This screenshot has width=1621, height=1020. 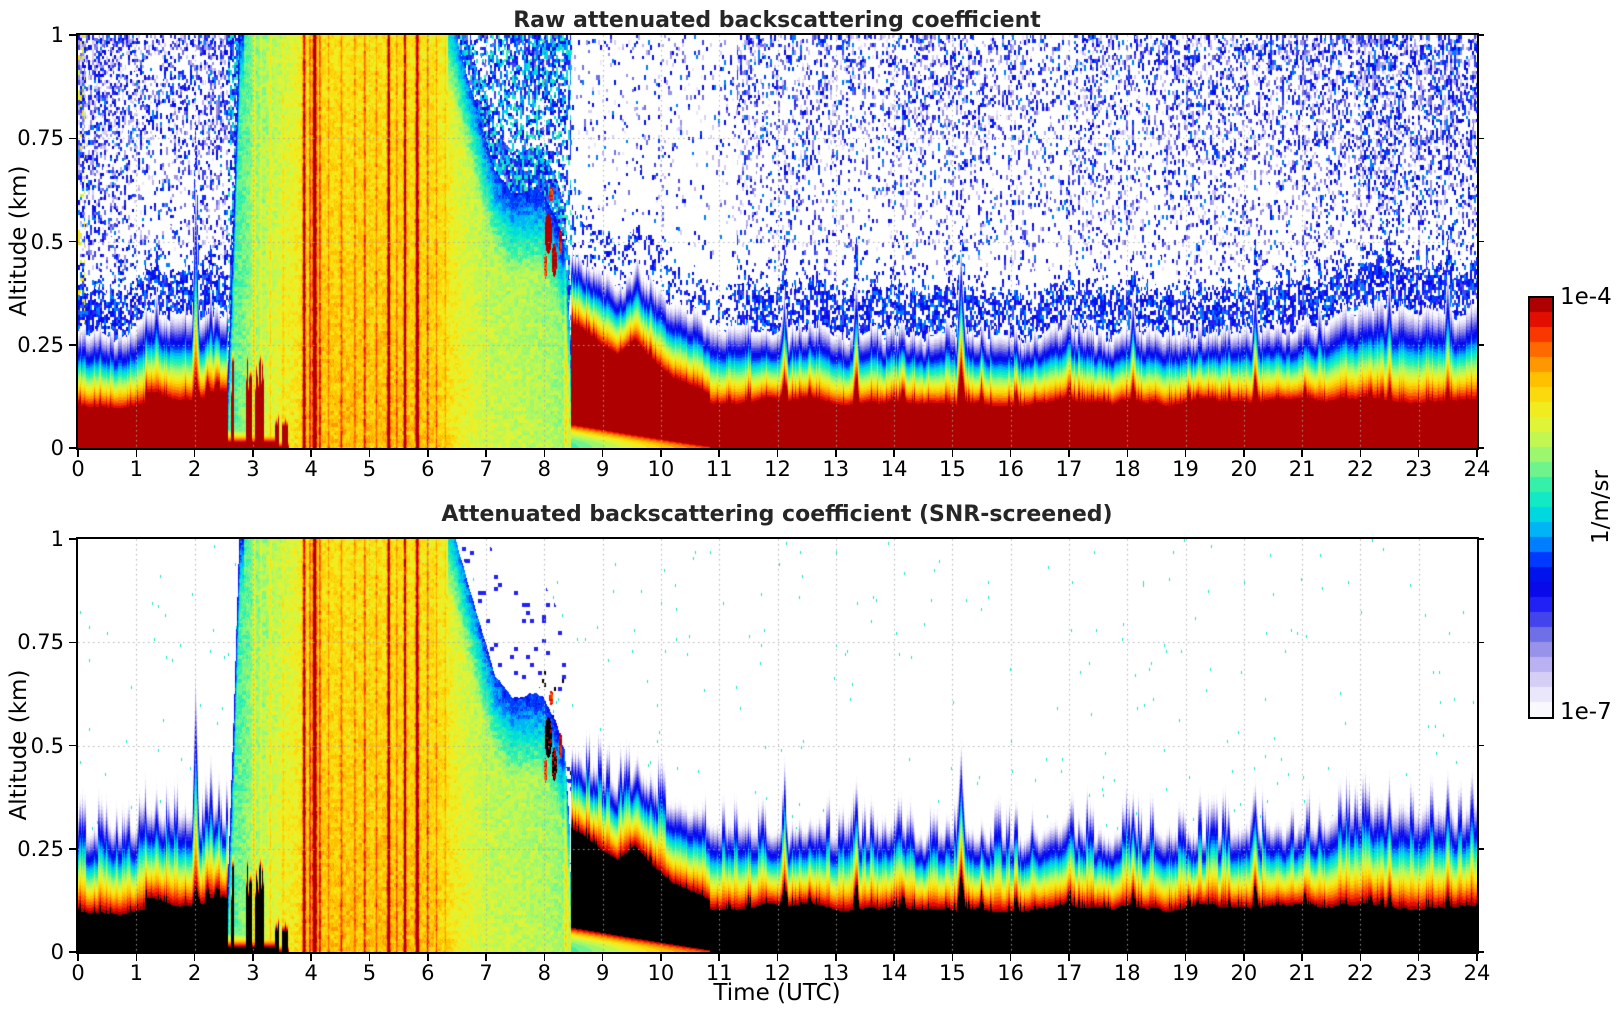 What do you see at coordinates (253, 469) in the screenshot?
I see `x-tick-label: 3` at bounding box center [253, 469].